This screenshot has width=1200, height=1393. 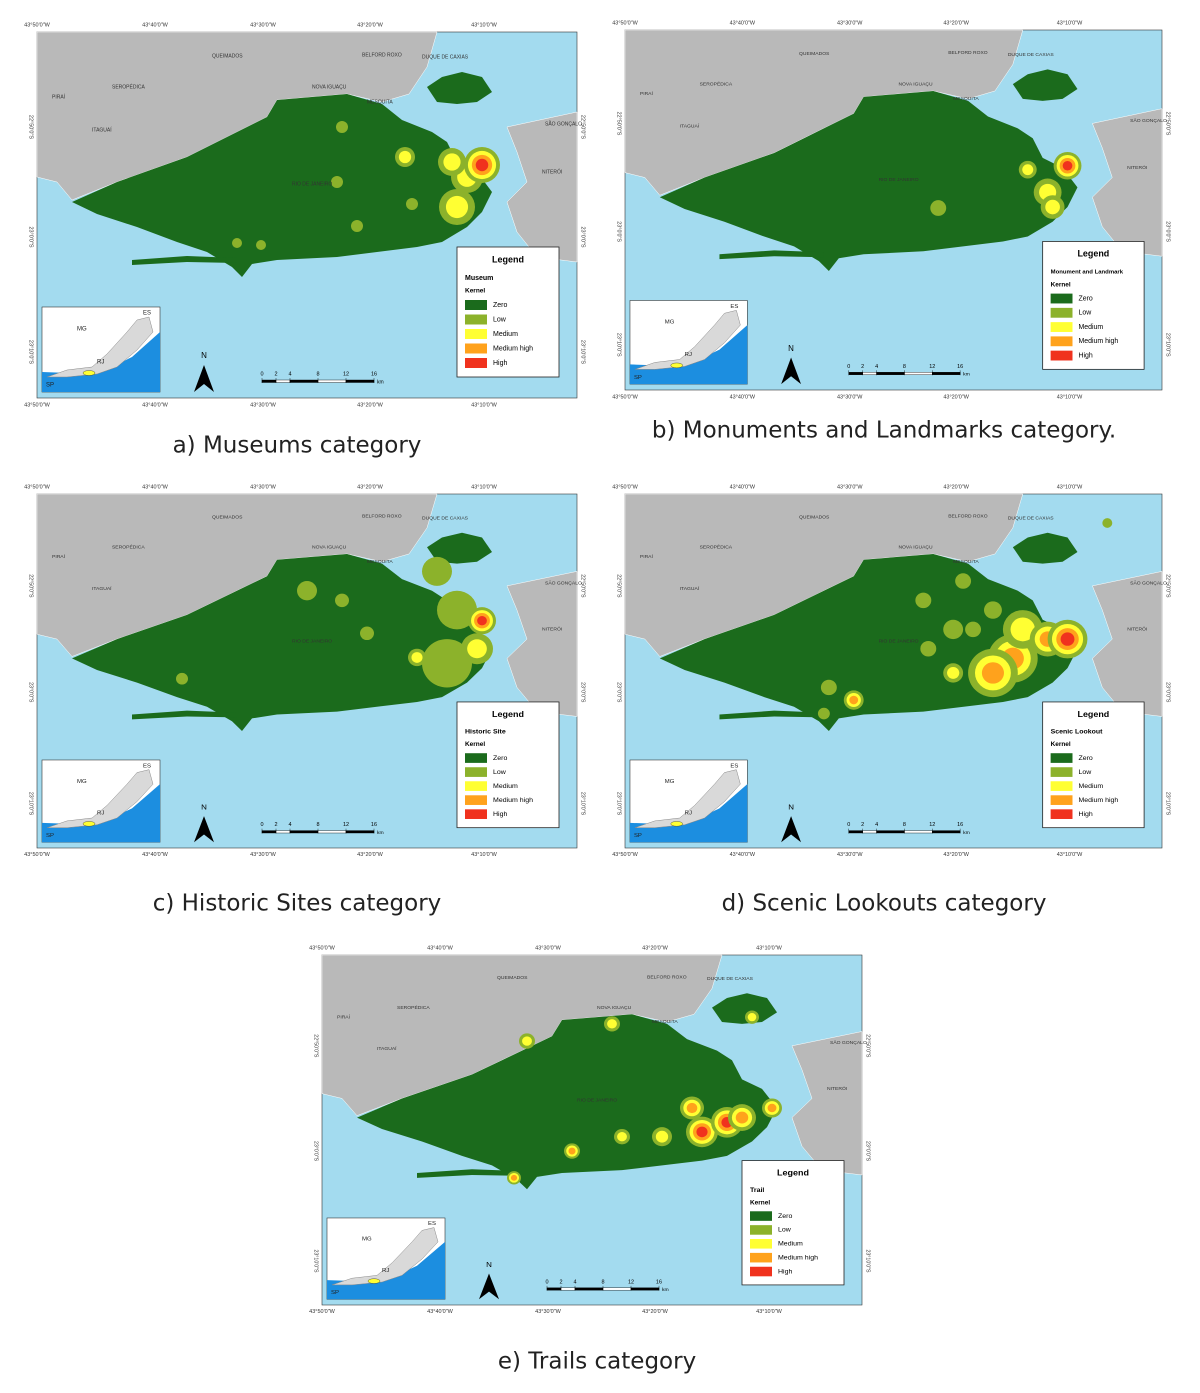 I want to click on legend-label: Medium high, so click(x=1098, y=341).